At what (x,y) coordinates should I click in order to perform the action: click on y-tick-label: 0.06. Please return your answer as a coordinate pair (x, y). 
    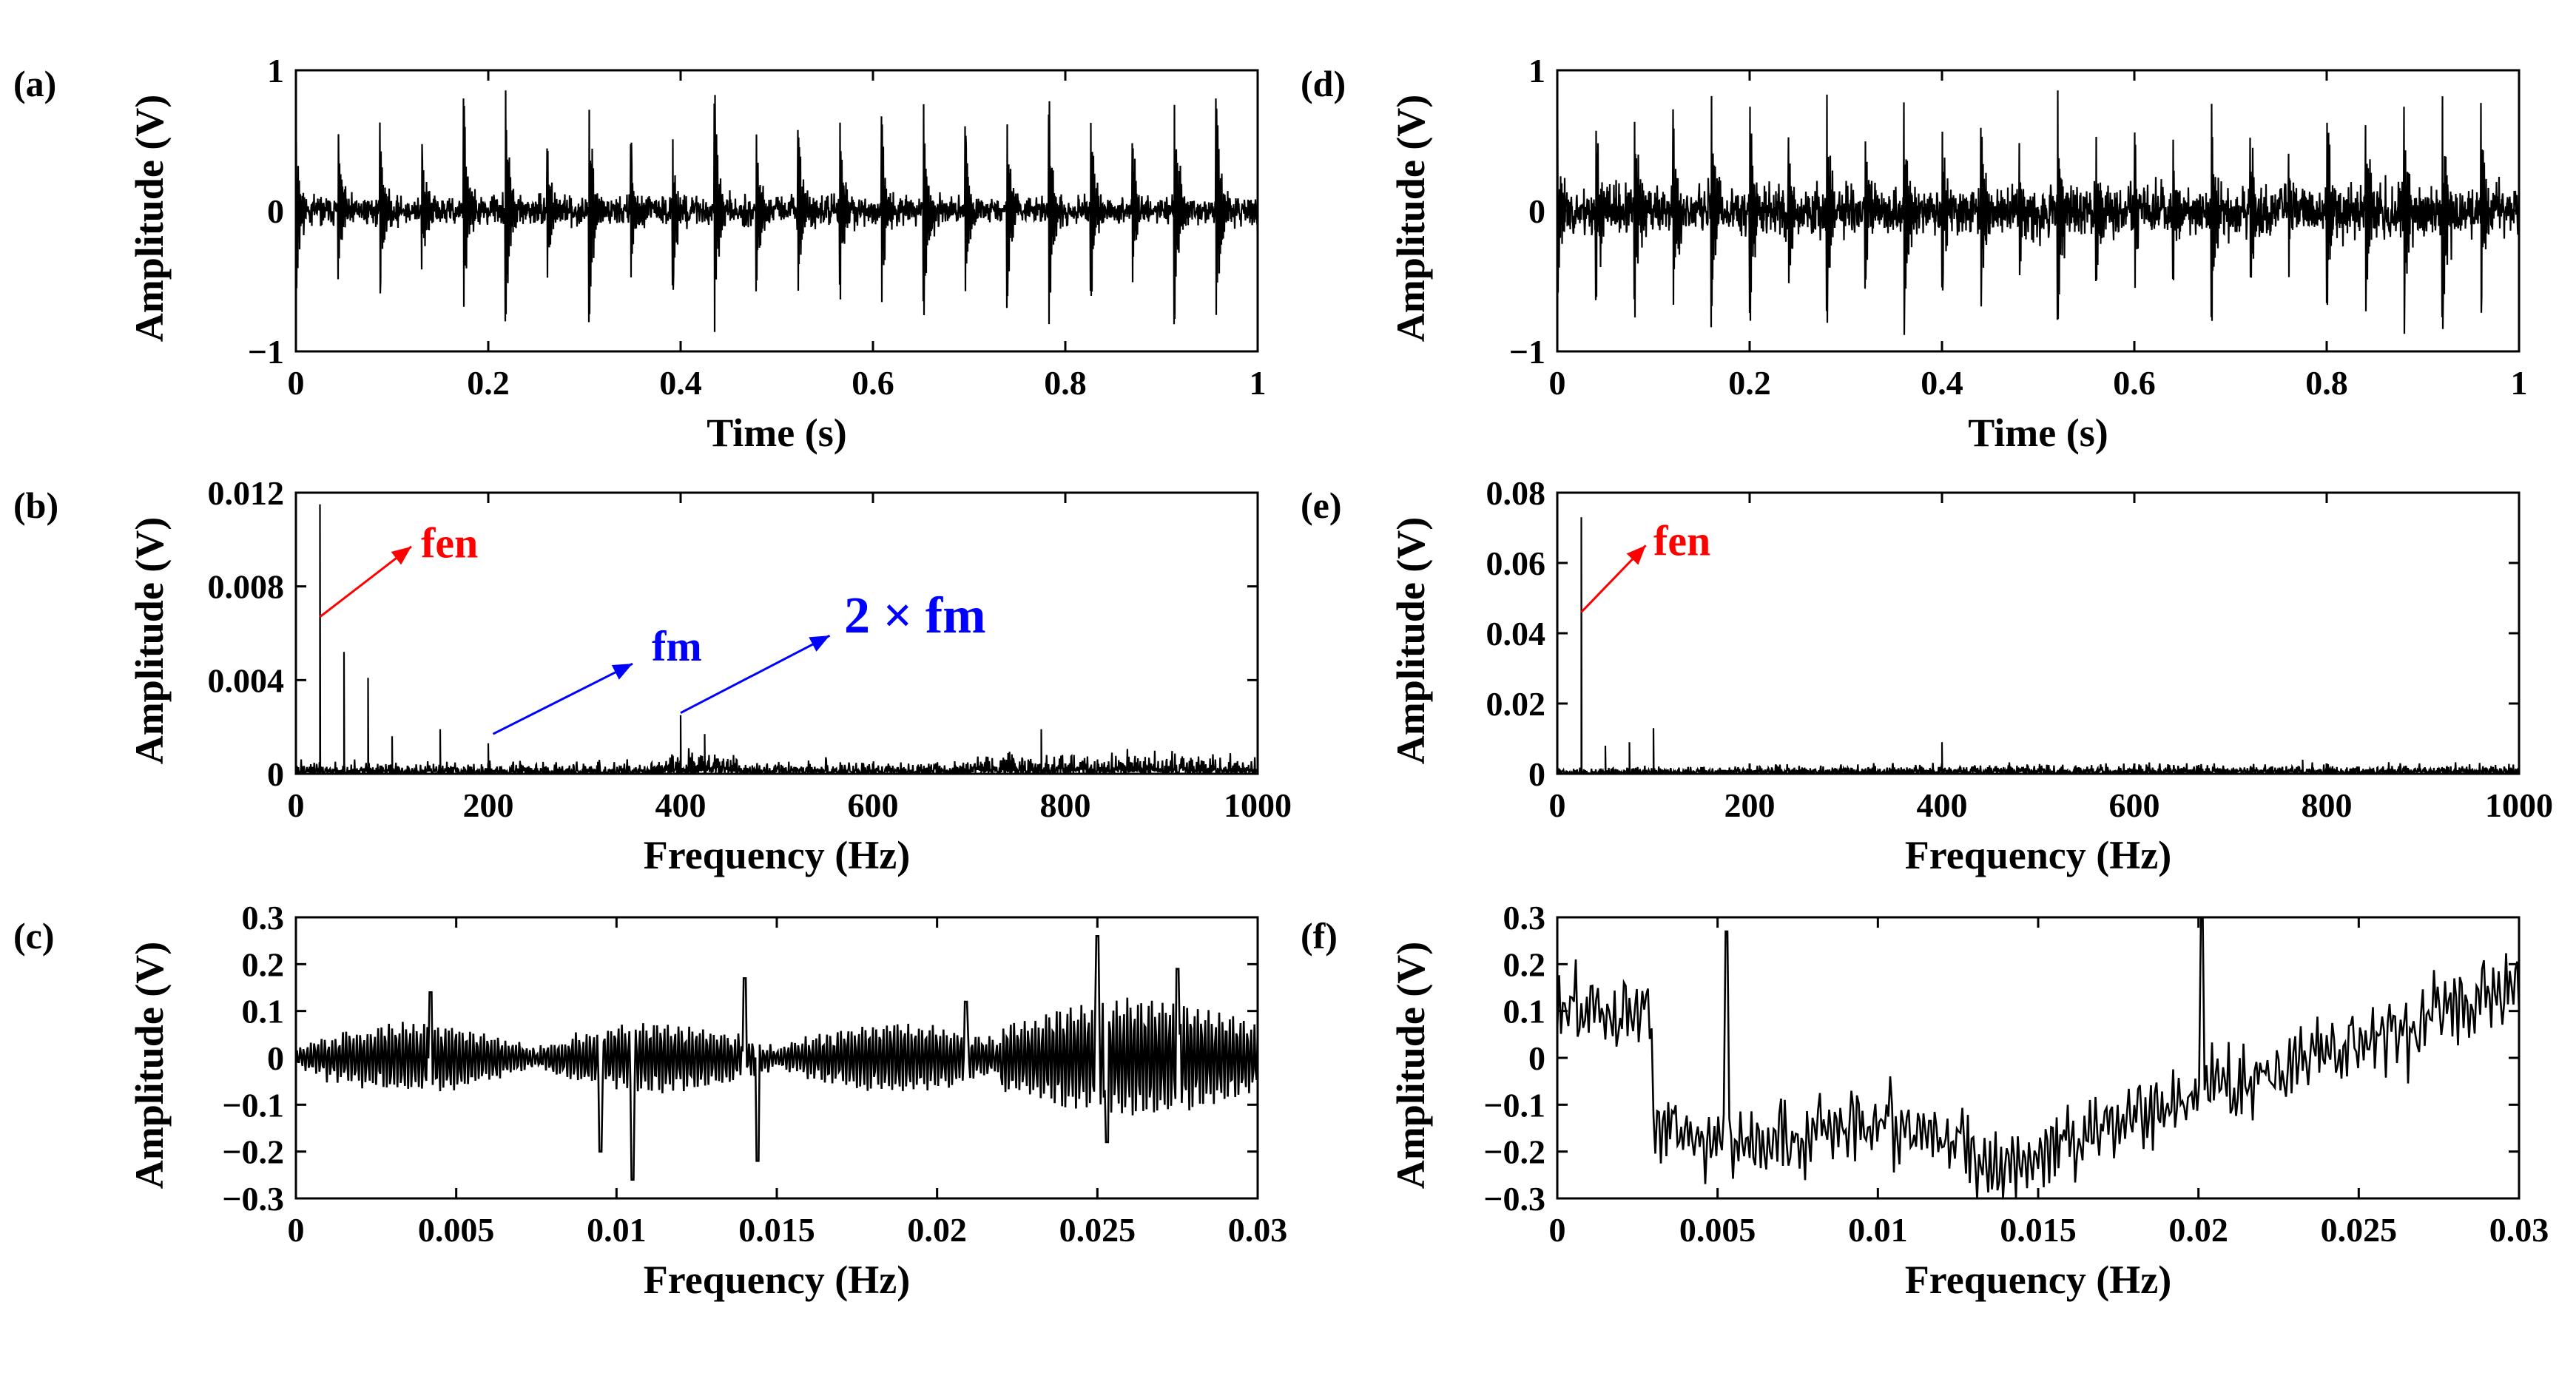
    Looking at the image, I should click on (1516, 563).